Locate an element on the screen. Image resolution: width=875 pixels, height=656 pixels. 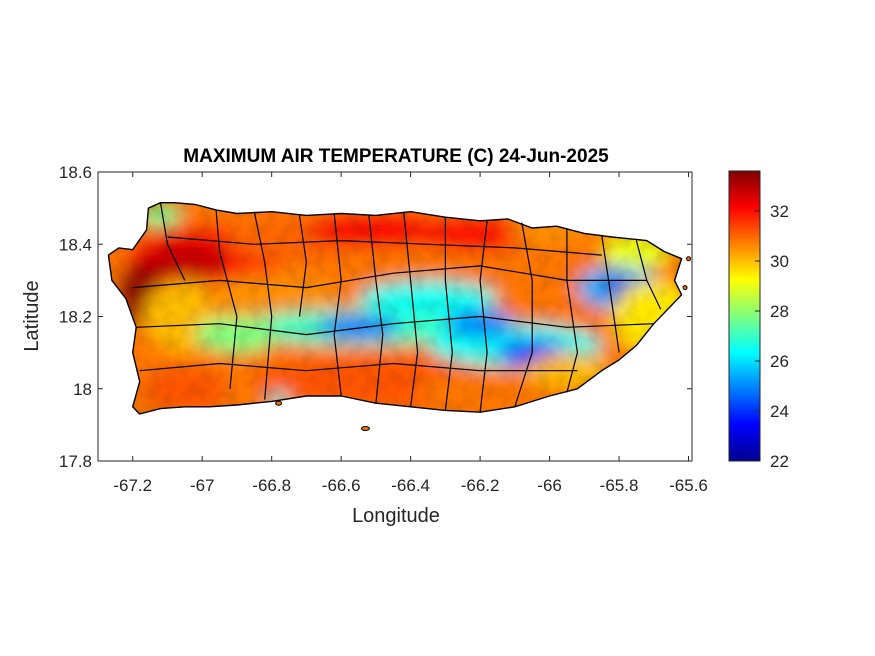
colorbar-tick-label: 22 is located at coordinates (779, 461).